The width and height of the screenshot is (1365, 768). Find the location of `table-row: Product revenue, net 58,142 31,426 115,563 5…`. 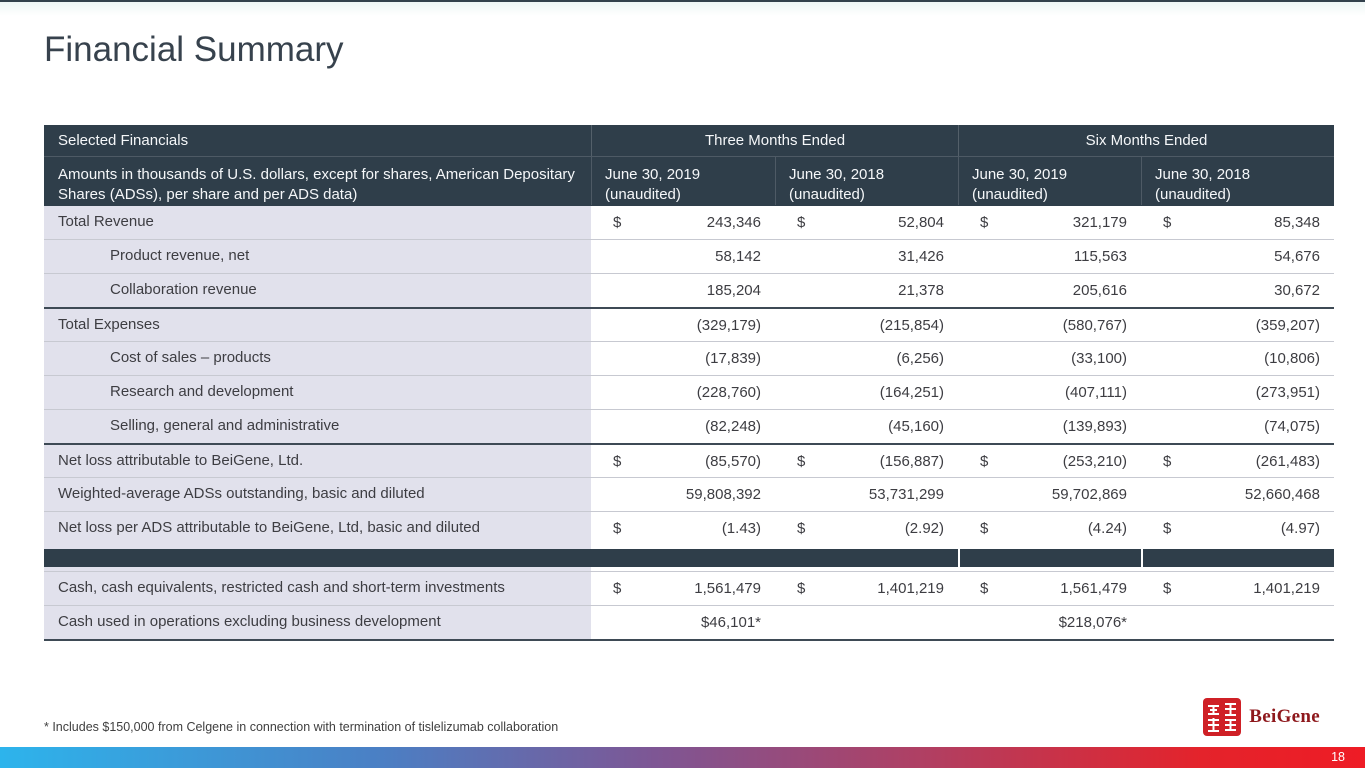

table-row: Product revenue, net 58,142 31,426 115,563 5… is located at coordinates (689, 256).